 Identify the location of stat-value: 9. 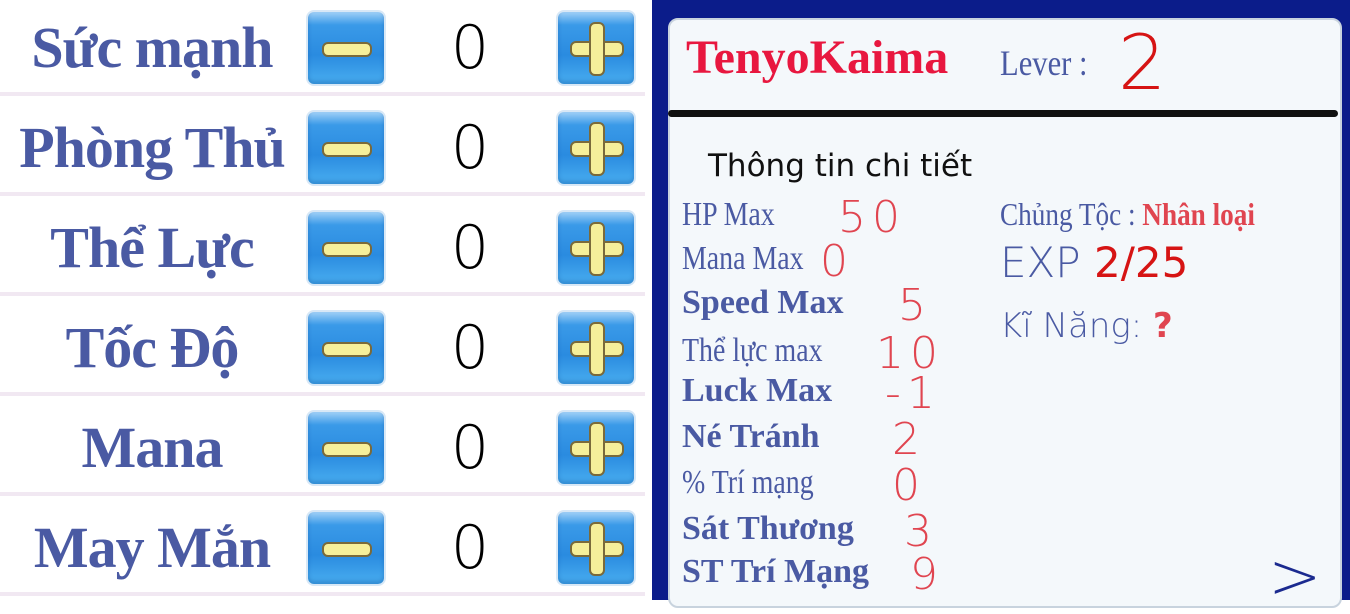
(927, 574).